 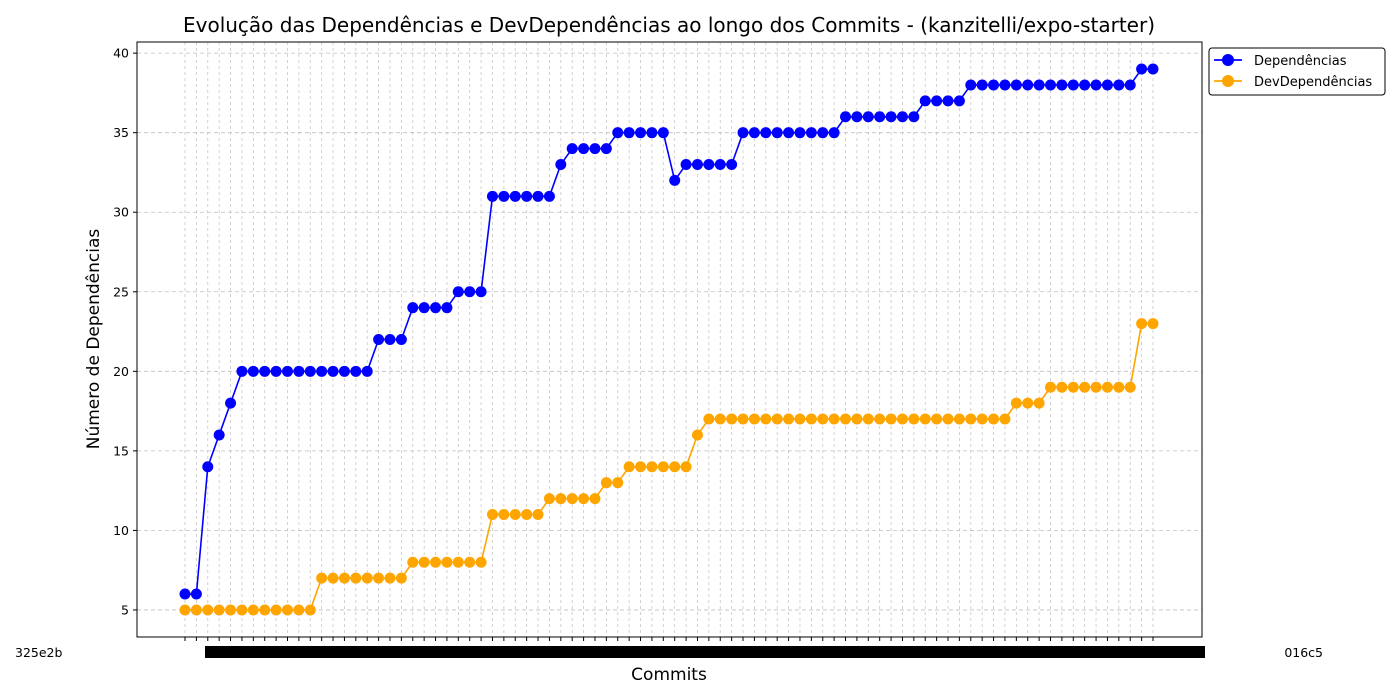 I want to click on x-tick-label-first: 325e2b, so click(x=39, y=652).